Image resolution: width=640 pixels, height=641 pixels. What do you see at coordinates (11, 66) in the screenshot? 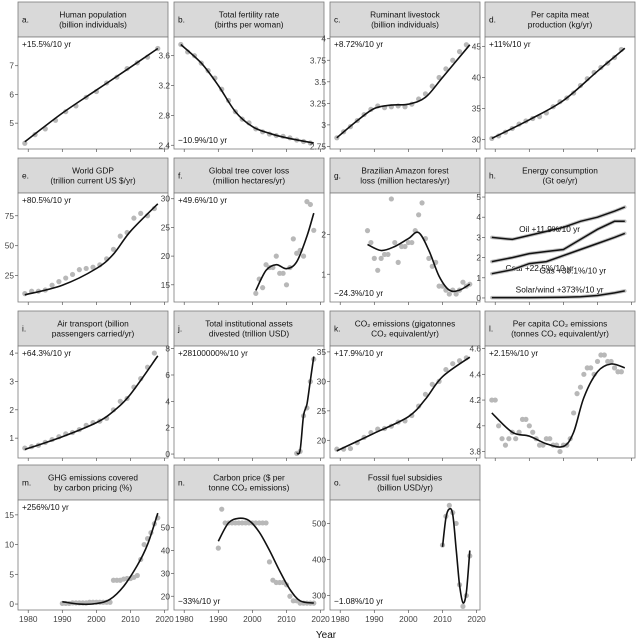
I see `y-tick-label: 7` at bounding box center [11, 66].